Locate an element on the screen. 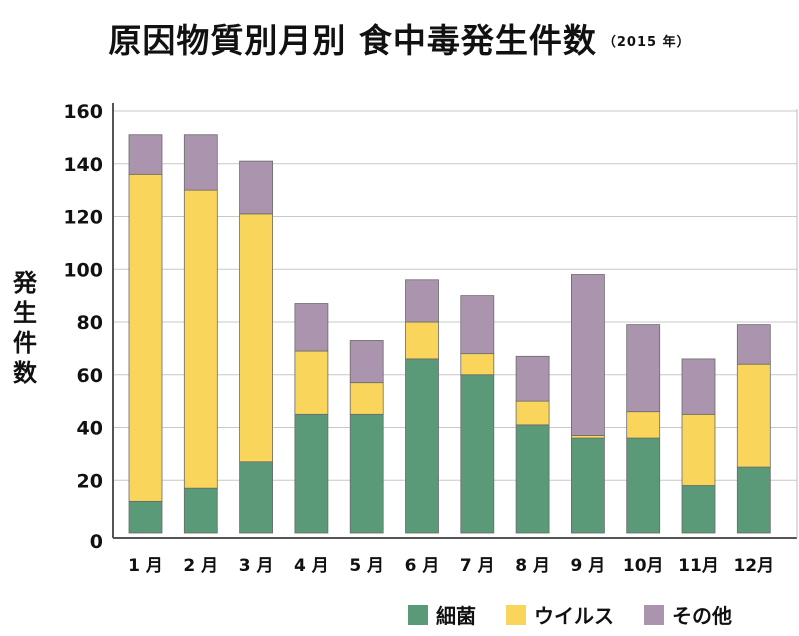 The width and height of the screenshot is (799, 636). y-tick-label: 40 is located at coordinates (90, 429).